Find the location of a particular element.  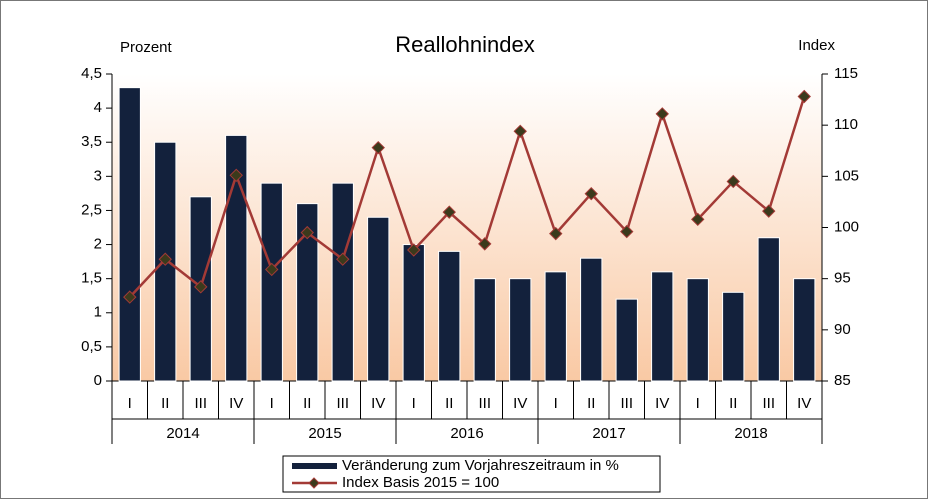

y-tick-label: 3,5 is located at coordinates (91, 141).